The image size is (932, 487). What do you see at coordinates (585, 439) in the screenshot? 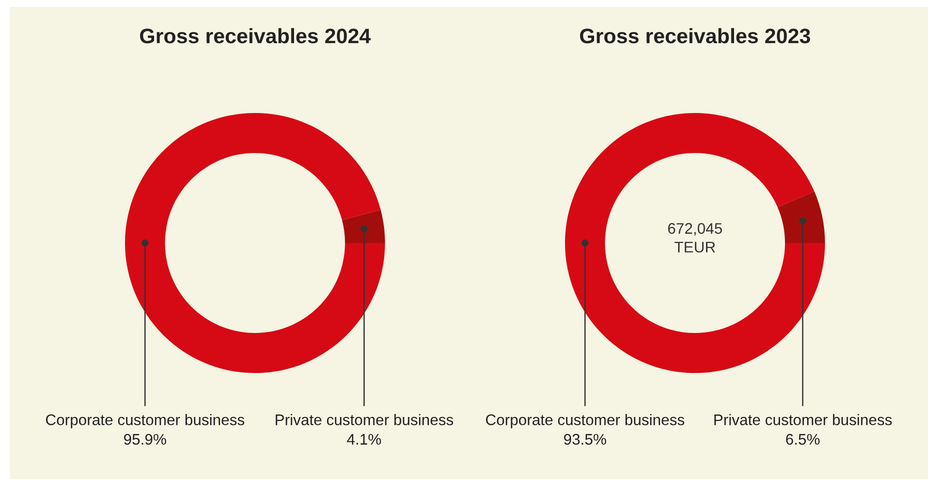
I see `data-label: 93.5%` at bounding box center [585, 439].